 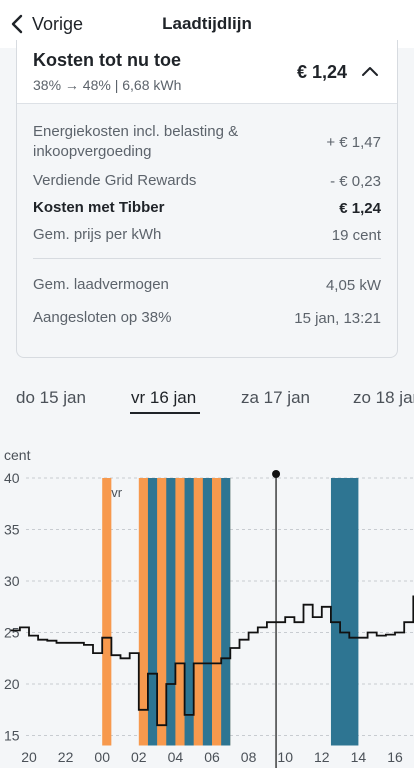 What do you see at coordinates (107, 85) in the screenshot?
I see `cost-summary-subtitle: 38% → 48% | 6,68 kWh` at bounding box center [107, 85].